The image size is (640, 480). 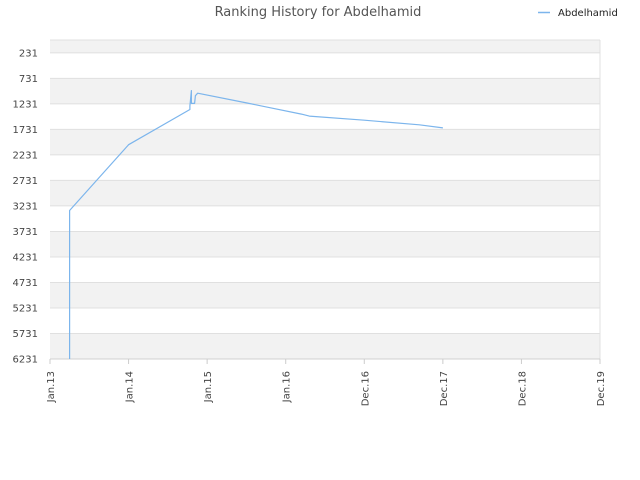 I want to click on y-tick-label: 1231, so click(x=25, y=104).